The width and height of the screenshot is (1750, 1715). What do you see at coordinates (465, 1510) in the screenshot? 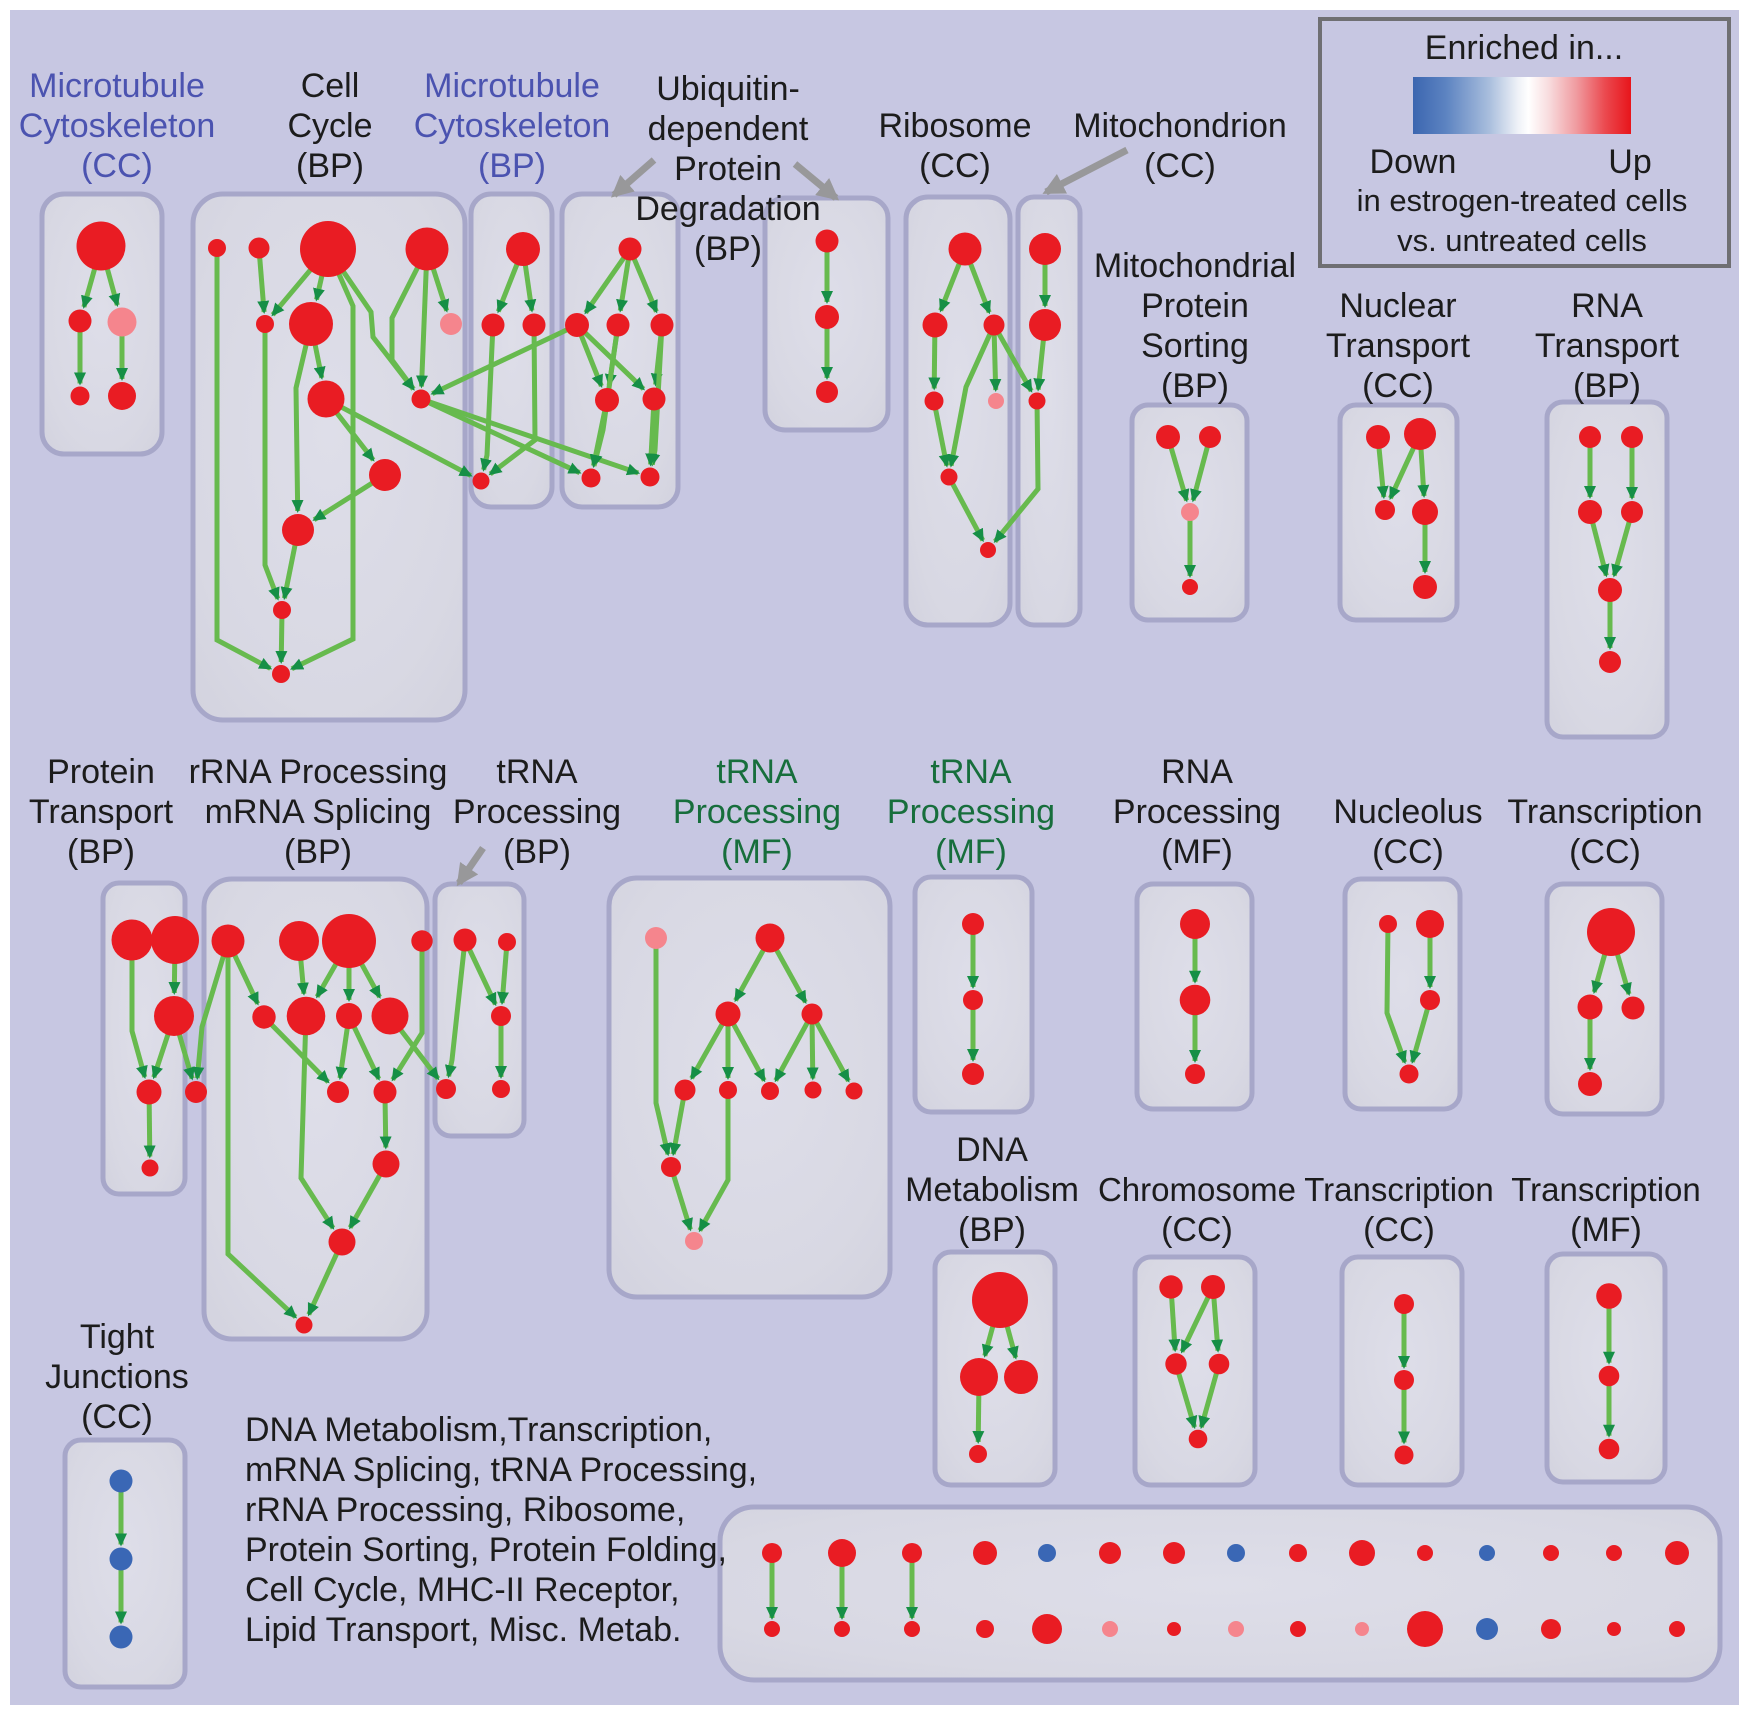
I see `svg-text: rRNA Processing, Ribosome,` at bounding box center [465, 1510].